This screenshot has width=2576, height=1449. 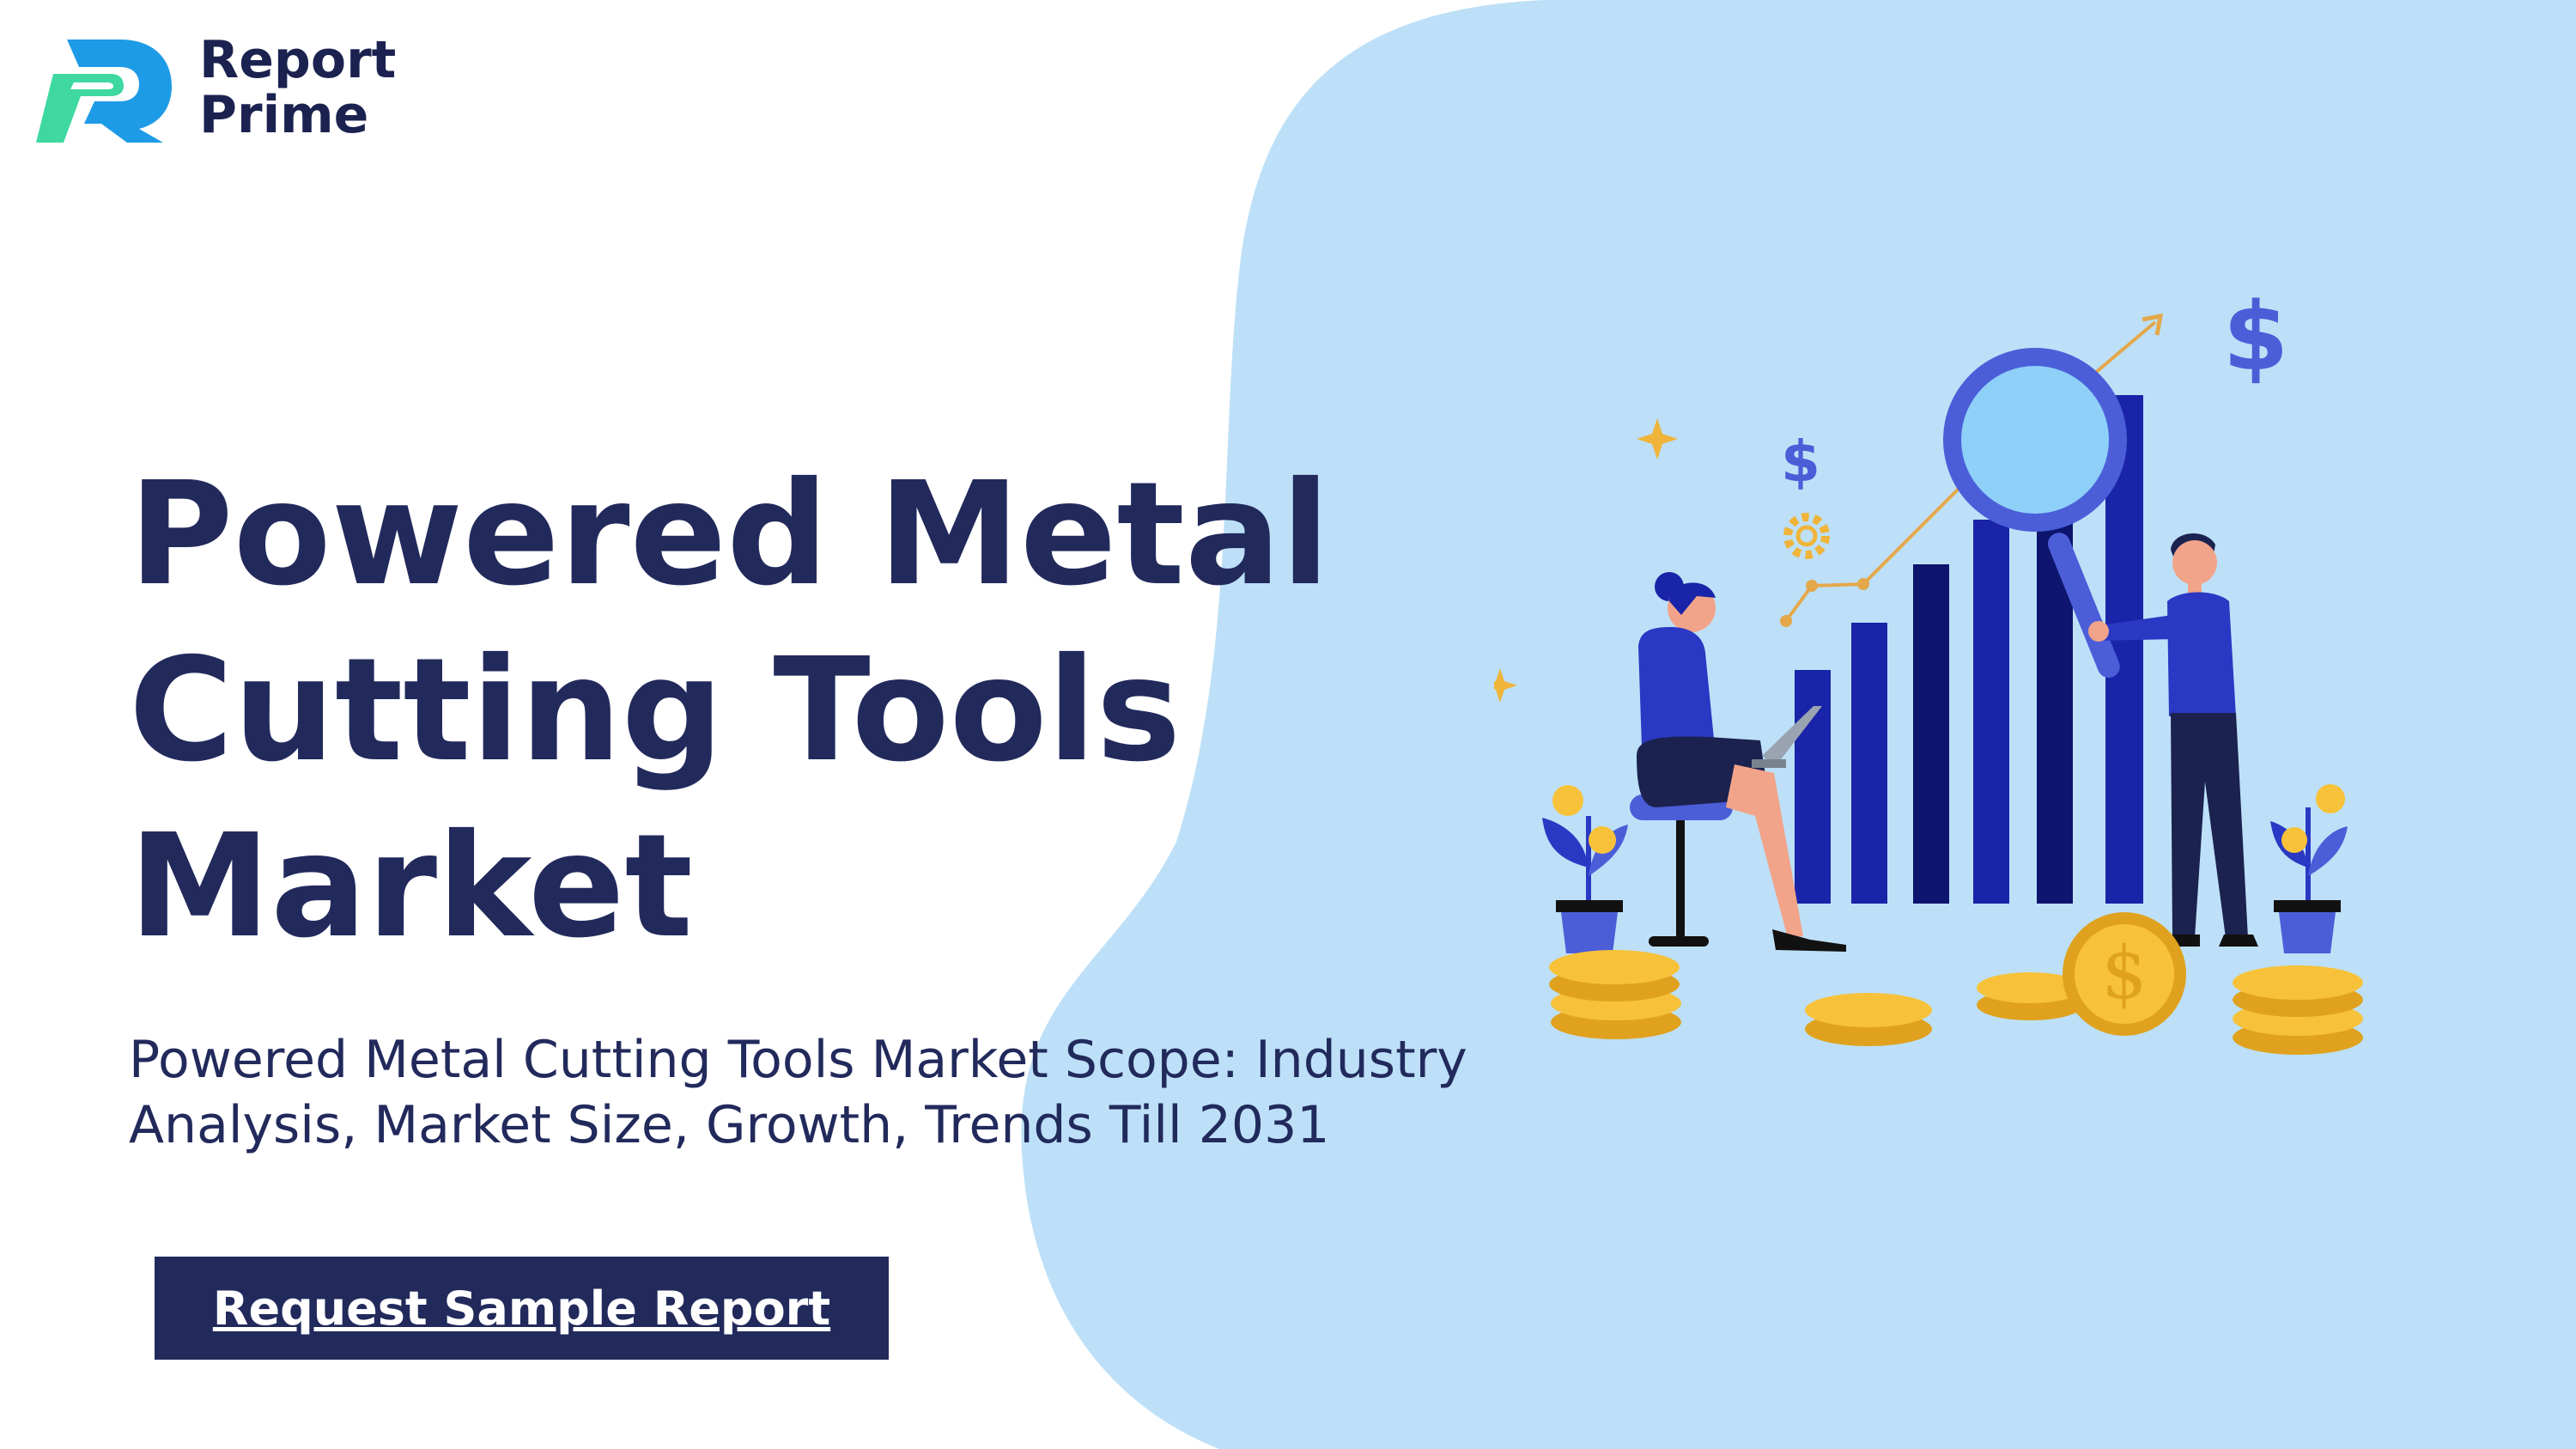 I want to click on brand-logo: Report Prime, so click(x=231, y=91).